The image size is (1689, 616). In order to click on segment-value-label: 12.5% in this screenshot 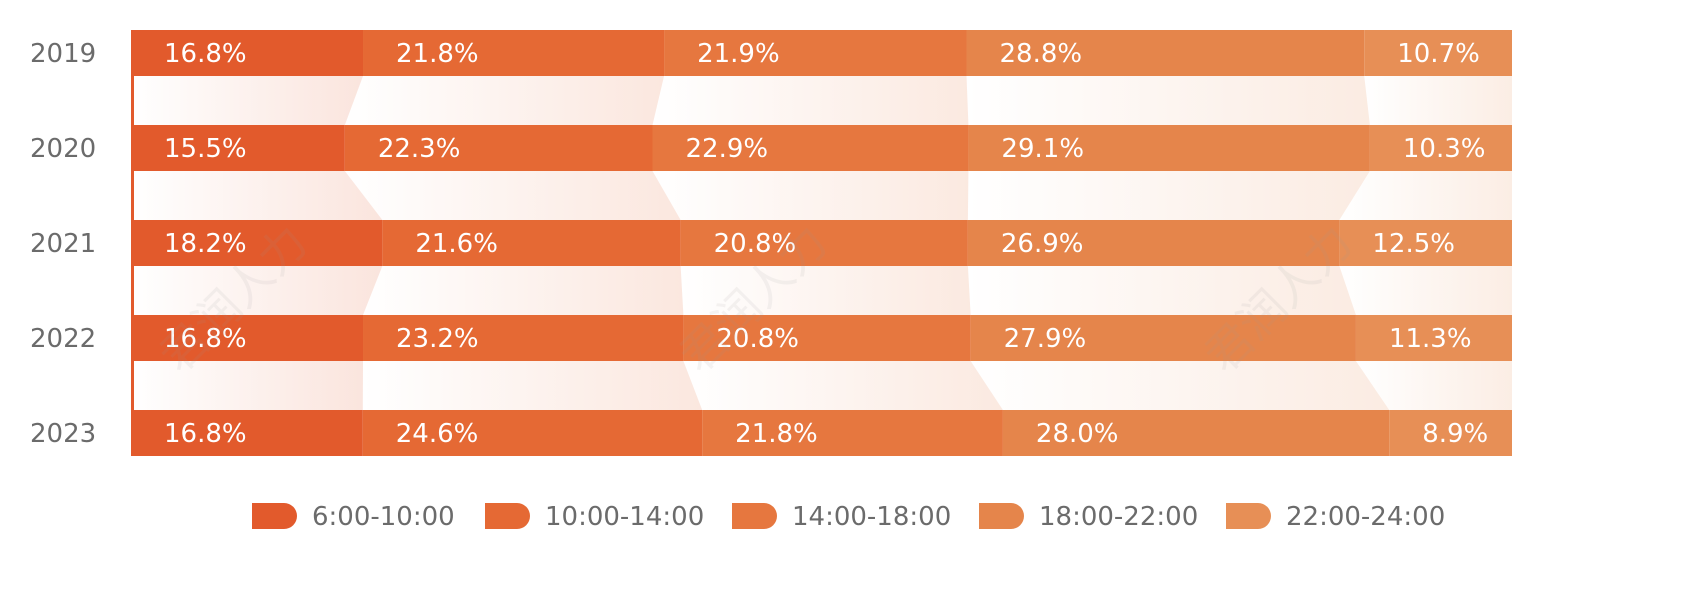, I will do `click(1413, 244)`.